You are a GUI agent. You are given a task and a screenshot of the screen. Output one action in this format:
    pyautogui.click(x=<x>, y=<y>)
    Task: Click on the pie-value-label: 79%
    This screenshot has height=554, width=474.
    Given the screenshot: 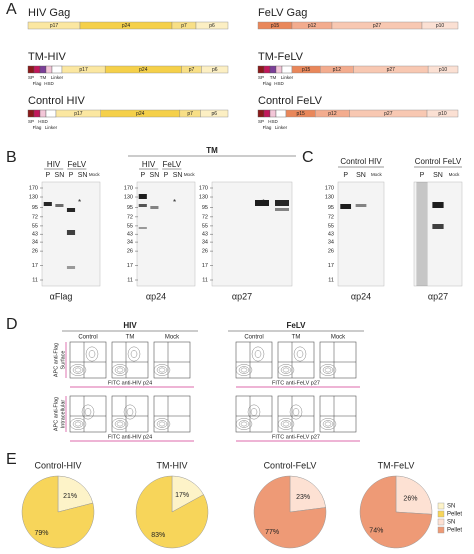 What is the action you would take?
    pyautogui.click(x=41, y=533)
    